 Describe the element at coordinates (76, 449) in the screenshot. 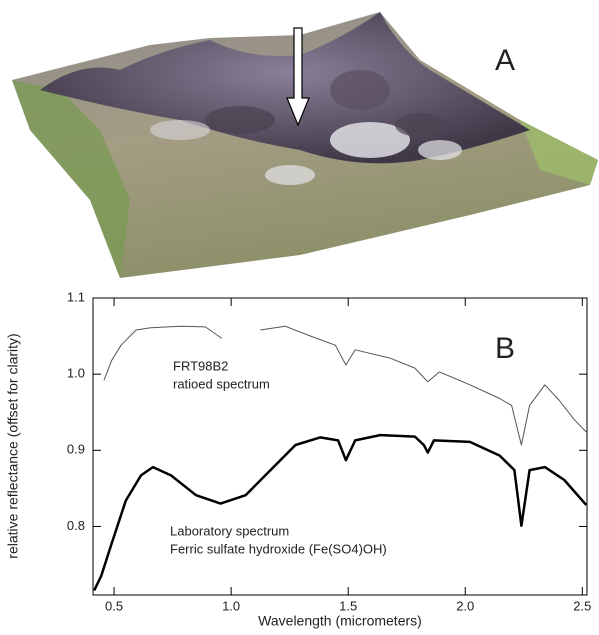

I see `y-tick-label: 0.9` at that location.